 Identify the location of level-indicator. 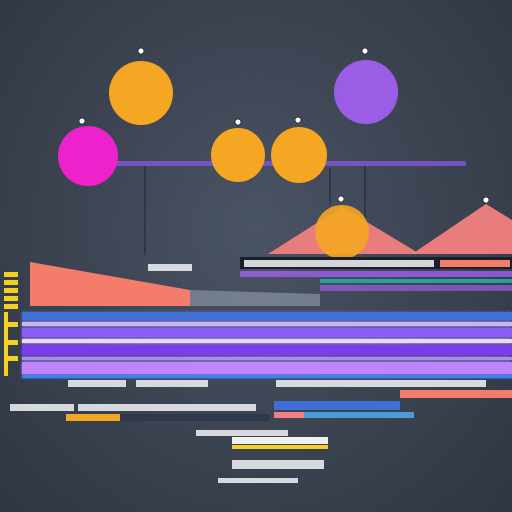
(11, 324).